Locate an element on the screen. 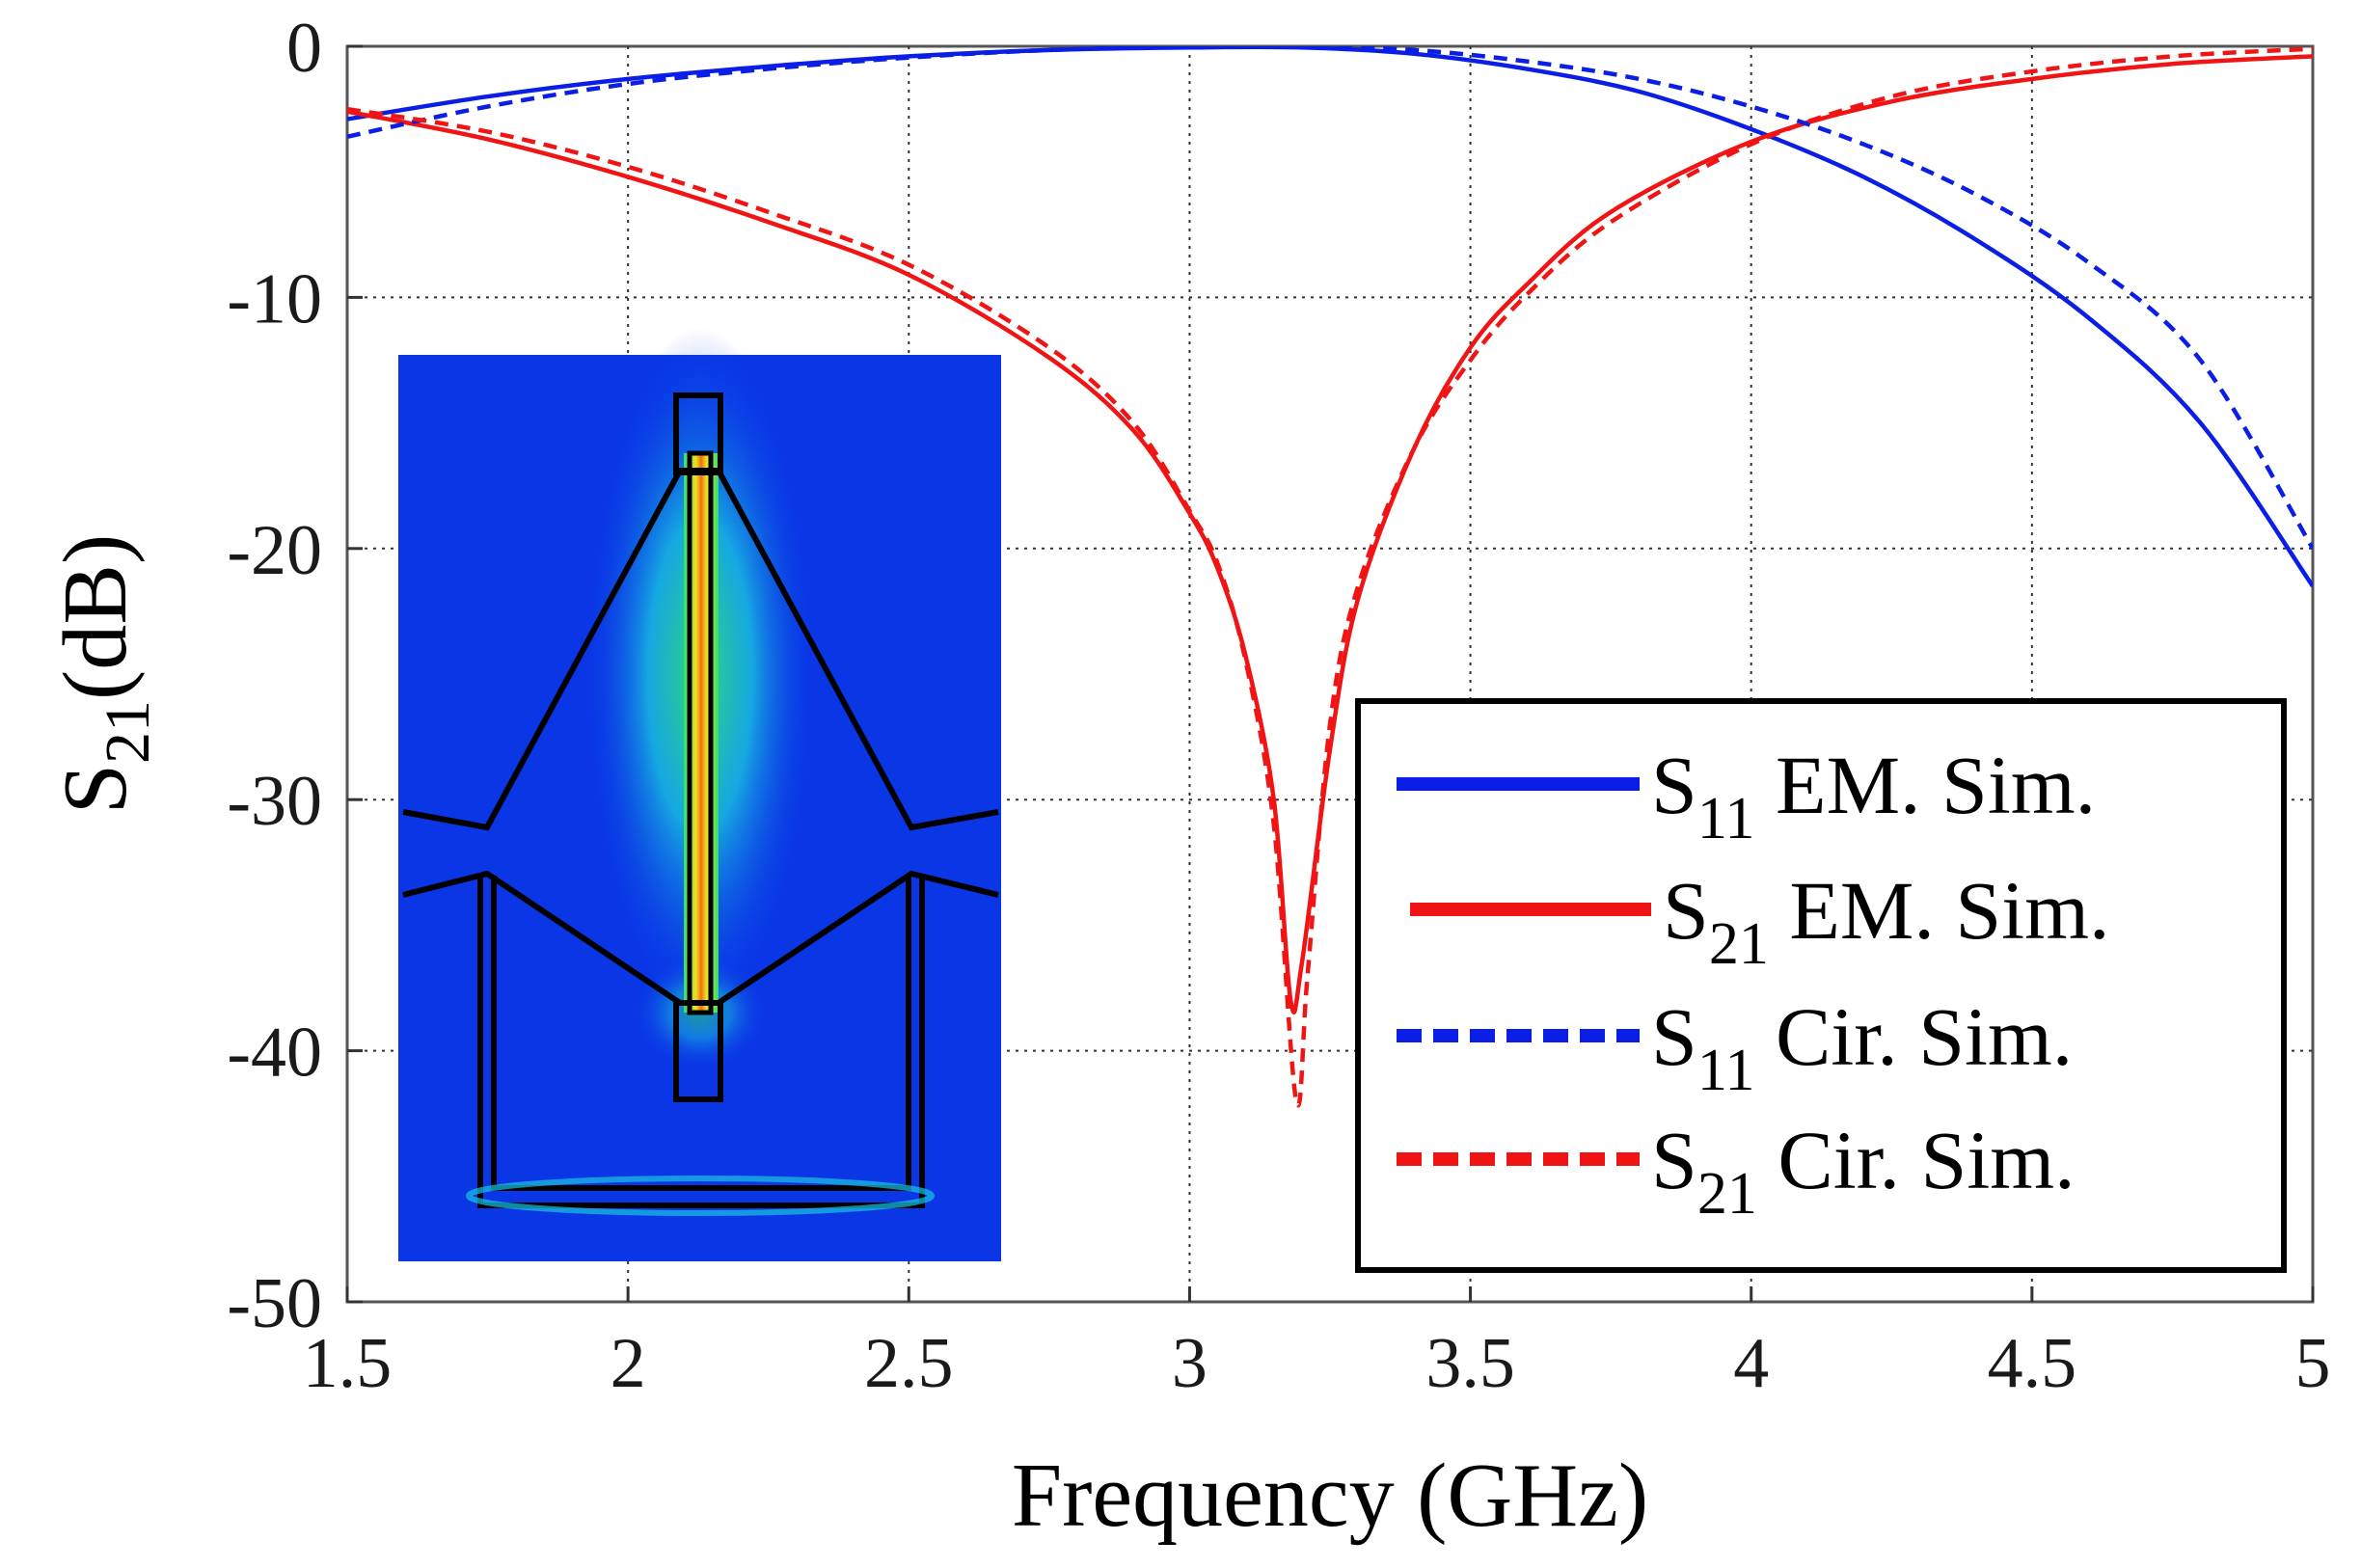 The height and width of the screenshot is (1568, 2361). inset-u-outer is located at coordinates (701, 1042).